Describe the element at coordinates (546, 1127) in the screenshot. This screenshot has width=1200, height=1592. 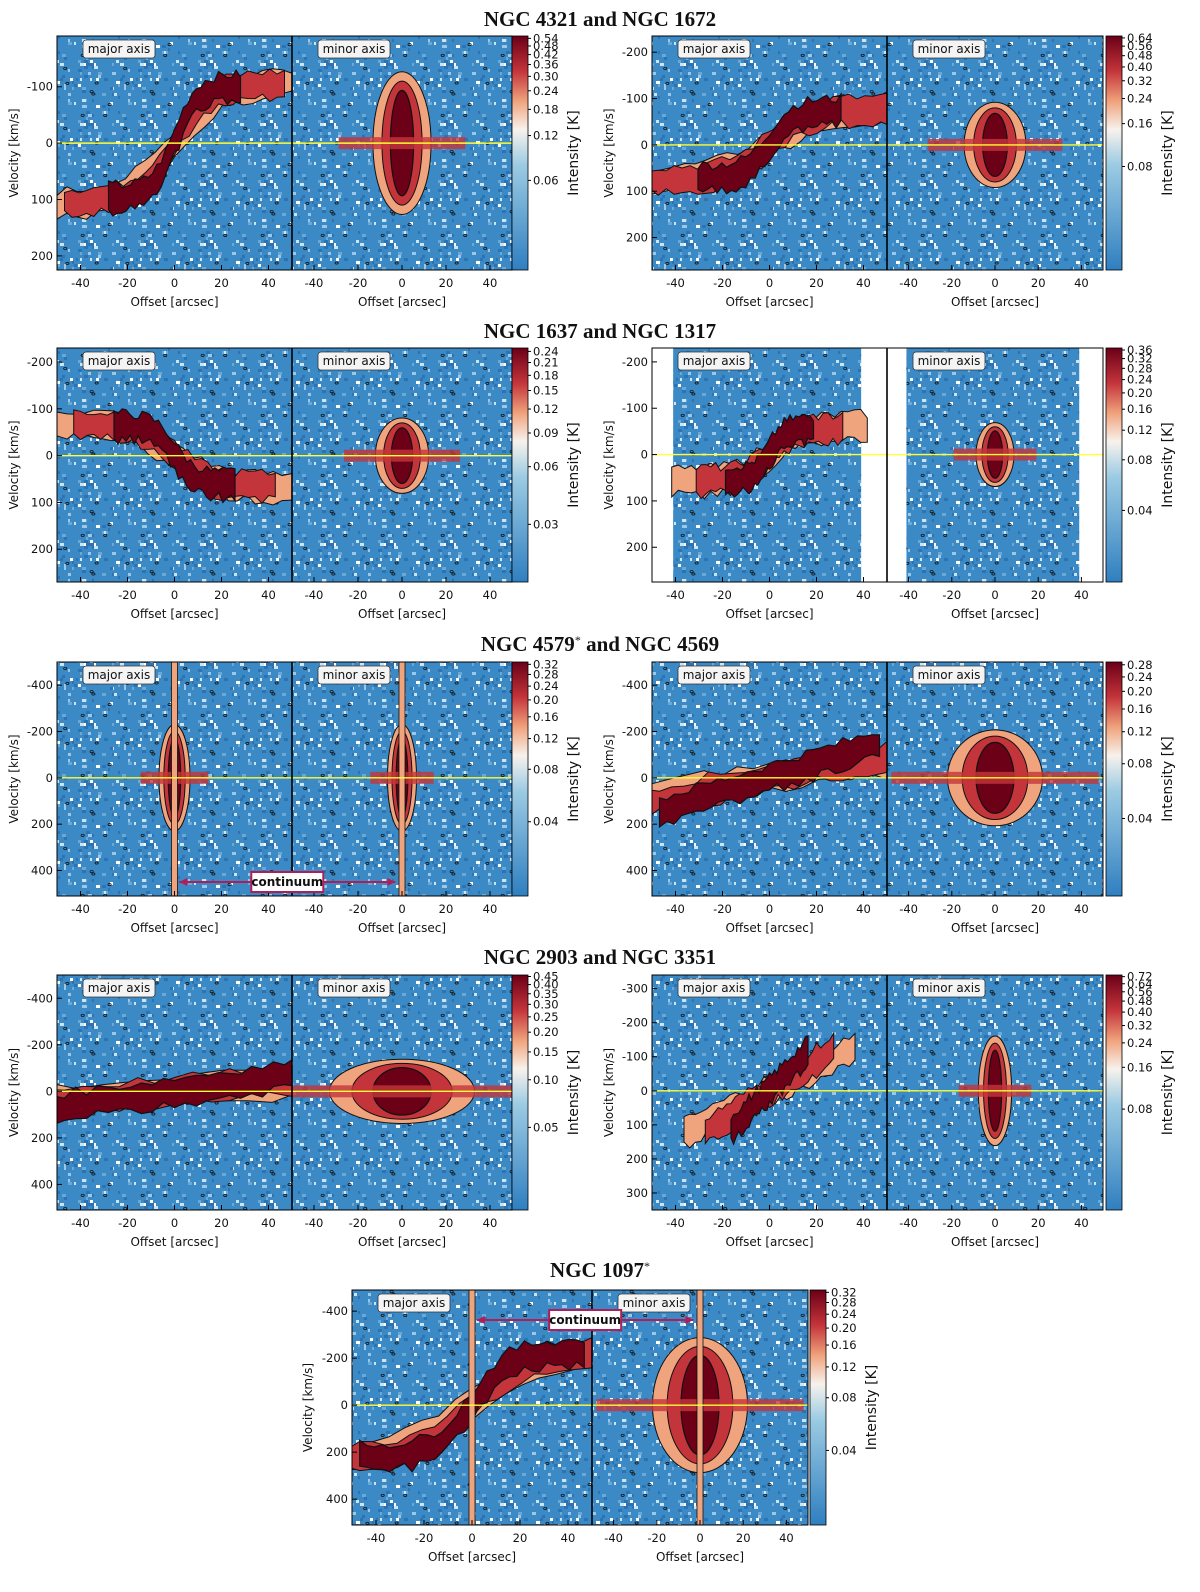
I see `colorbar-tick-label: 0.05` at that location.